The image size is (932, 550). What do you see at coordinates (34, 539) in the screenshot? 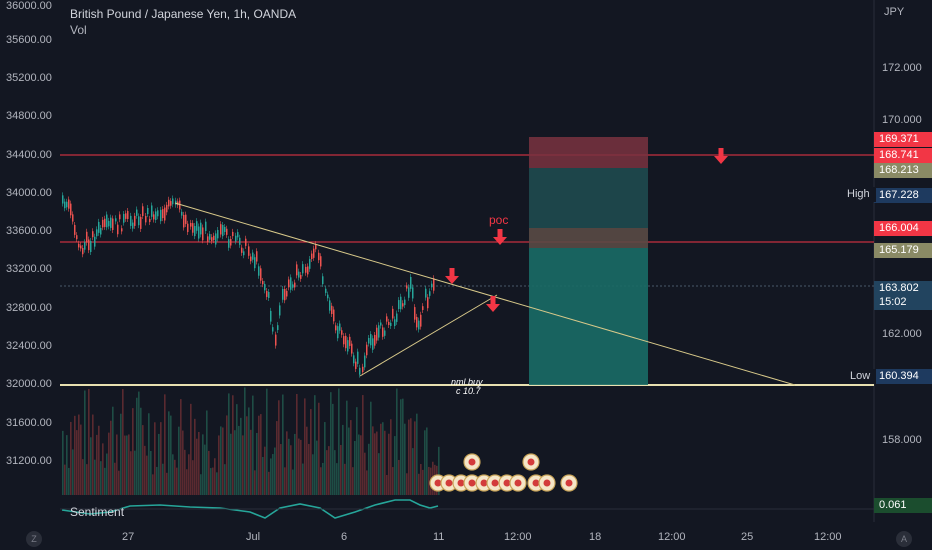
I see `zoom-reset-button: Z` at bounding box center [34, 539].